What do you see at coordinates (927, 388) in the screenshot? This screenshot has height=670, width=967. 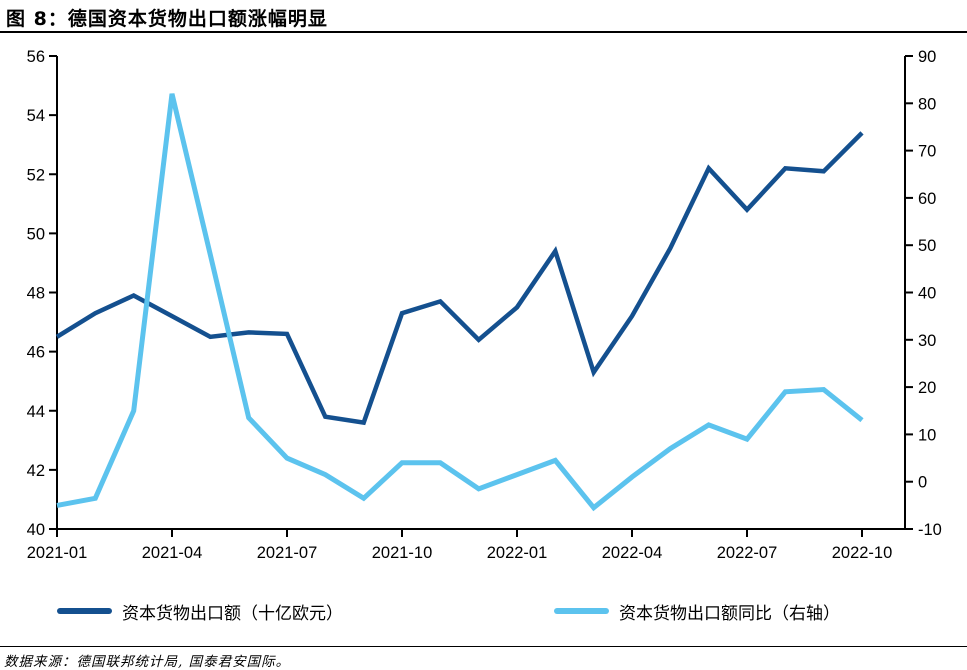 I see `right-axis-tick-label: 20` at bounding box center [927, 388].